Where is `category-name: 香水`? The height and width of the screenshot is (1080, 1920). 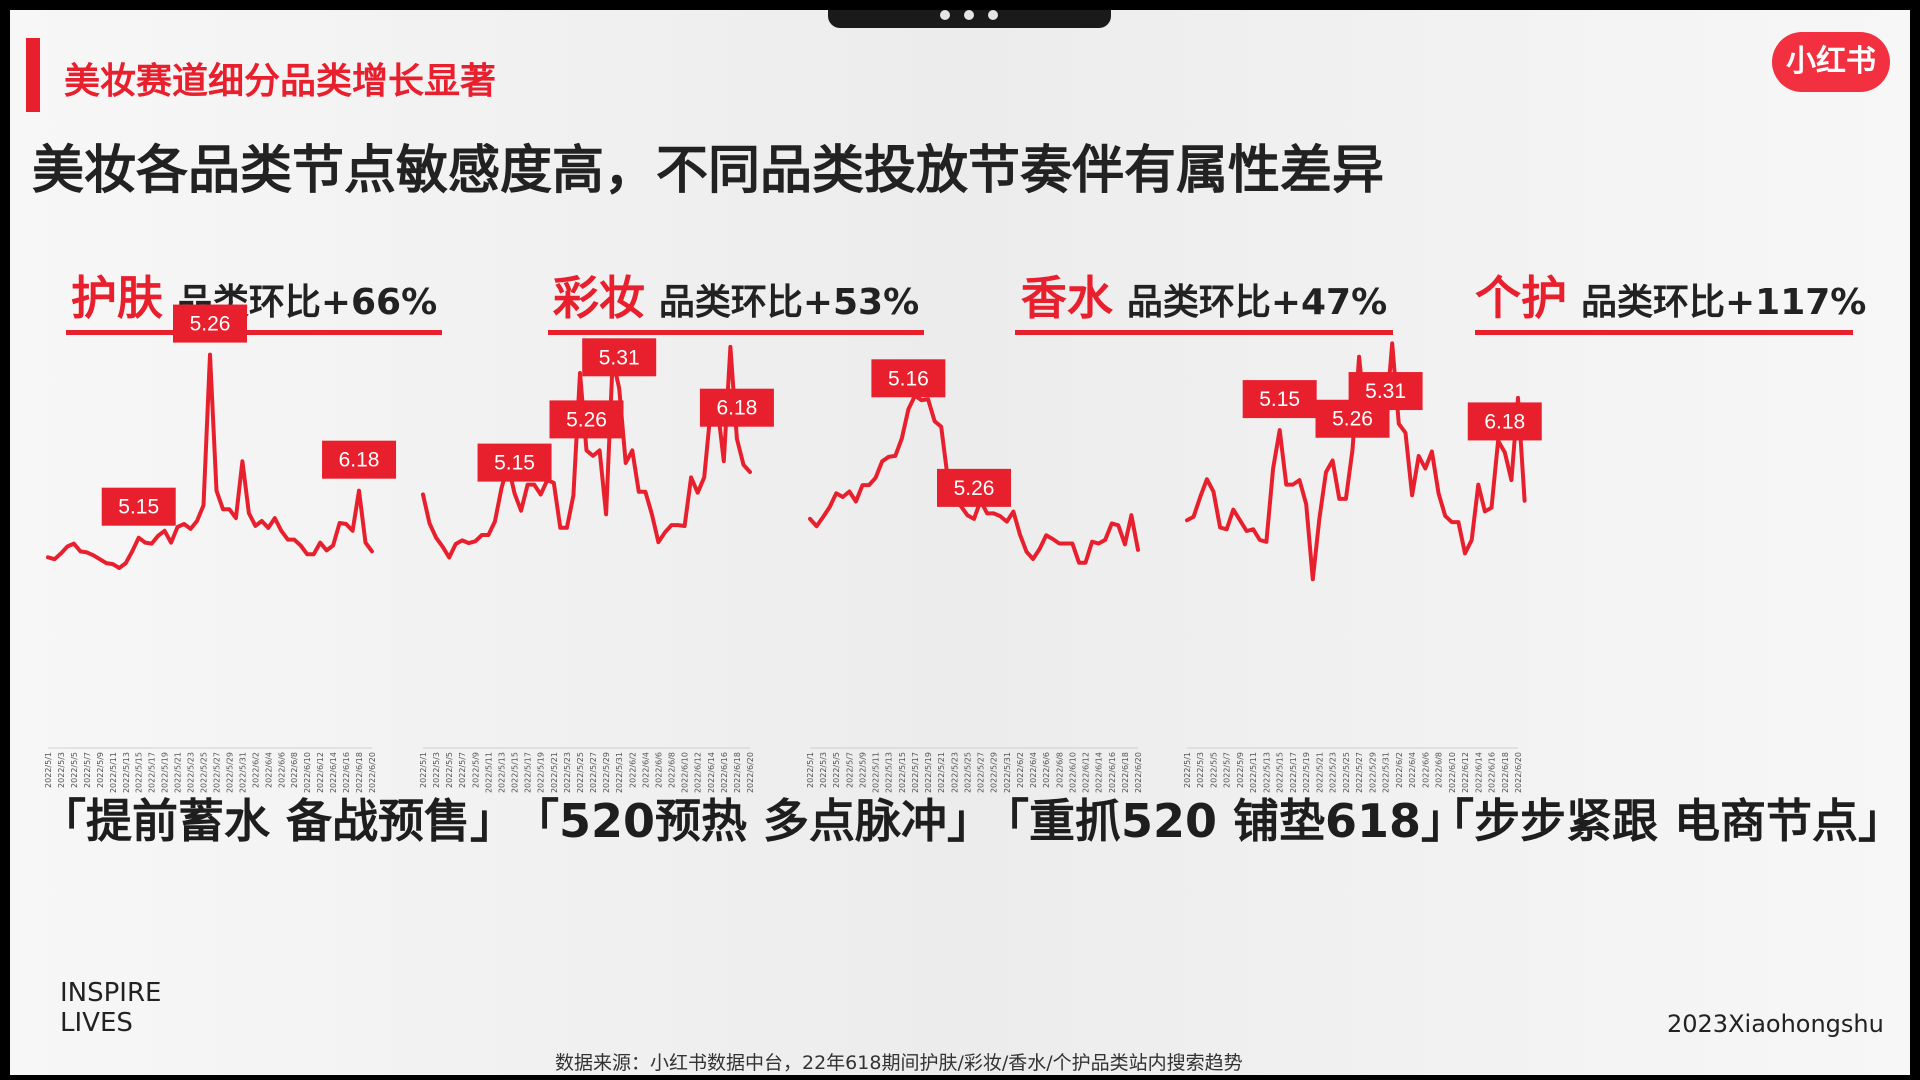 category-name: 香水 is located at coordinates (1066, 298).